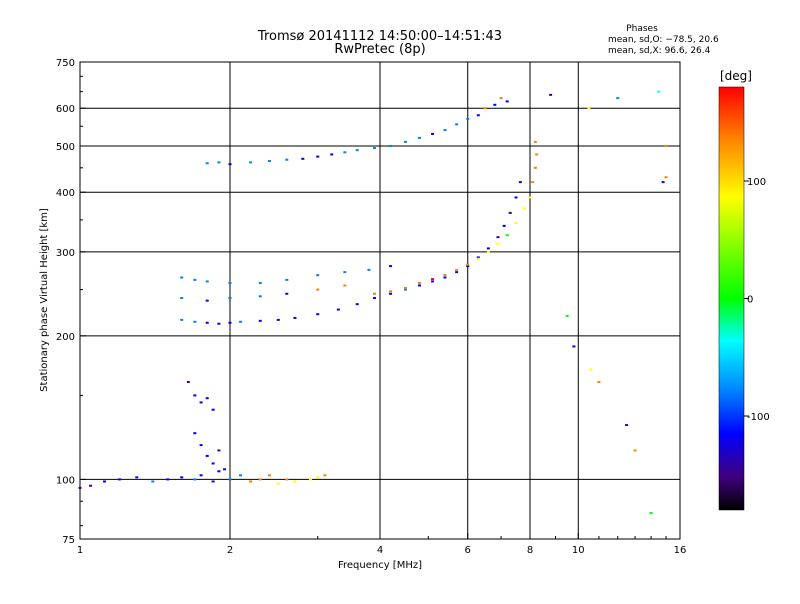 The height and width of the screenshot is (604, 800). I want to click on y-tick-label: 600, so click(65, 109).